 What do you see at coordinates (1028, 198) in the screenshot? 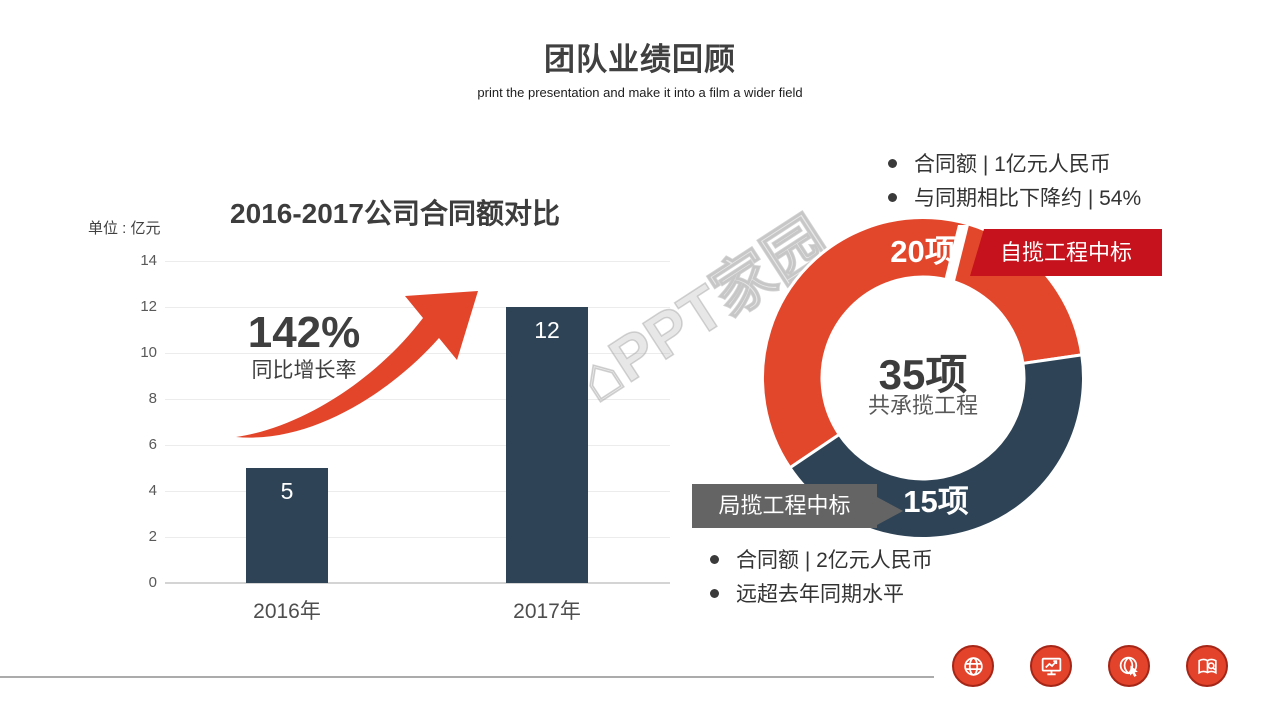
I see `bullet-text: 与同期相比下降约 | 54%` at bounding box center [1028, 198].